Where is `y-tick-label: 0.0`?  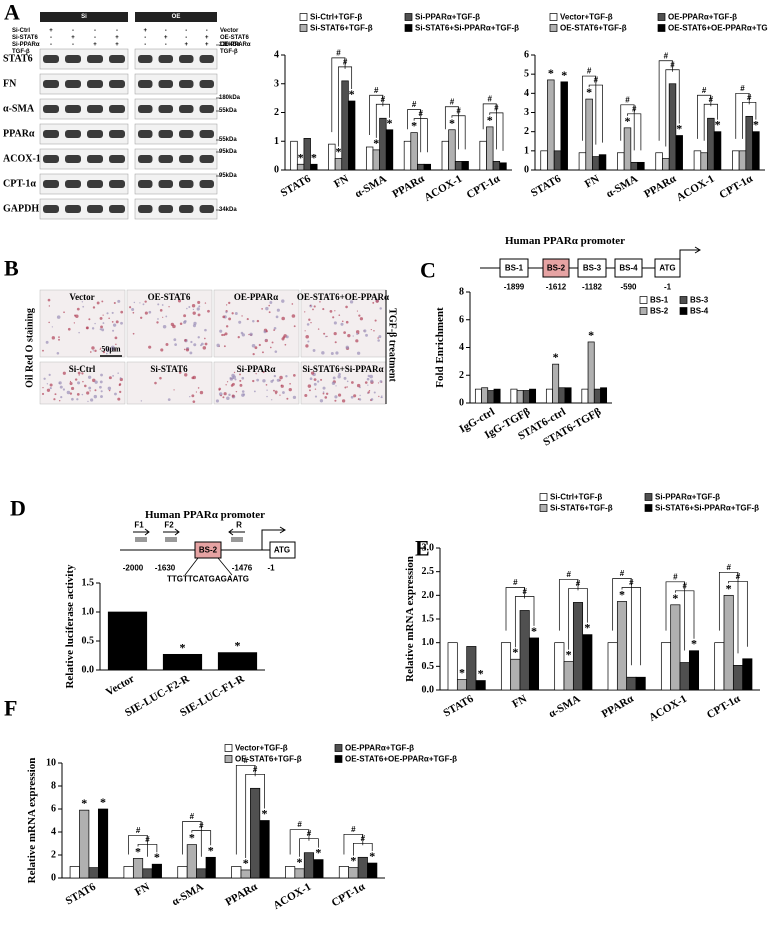
y-tick-label: 0.0 is located at coordinates (88, 670).